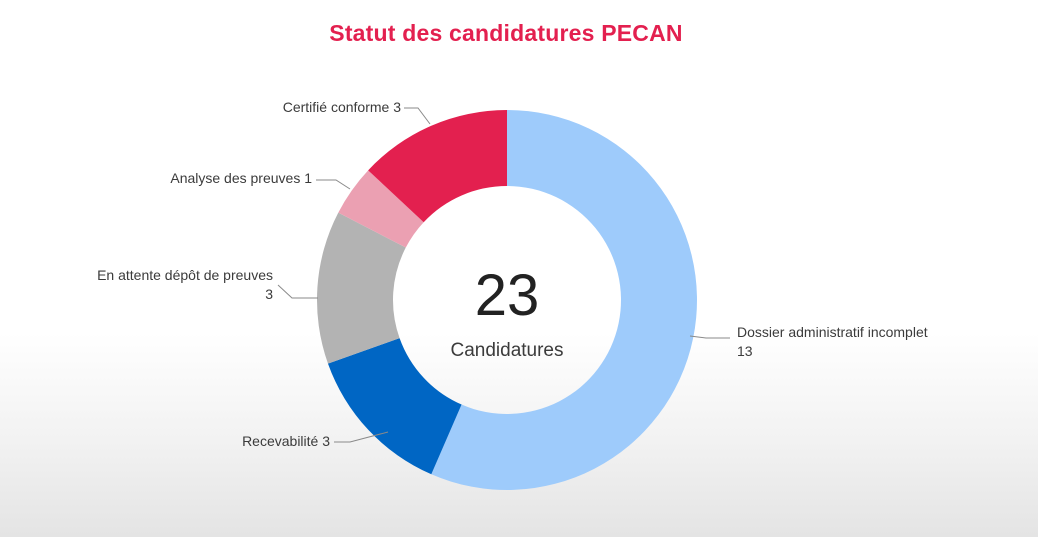 The image size is (1038, 537). I want to click on slice-recevabilite, so click(394, 406).